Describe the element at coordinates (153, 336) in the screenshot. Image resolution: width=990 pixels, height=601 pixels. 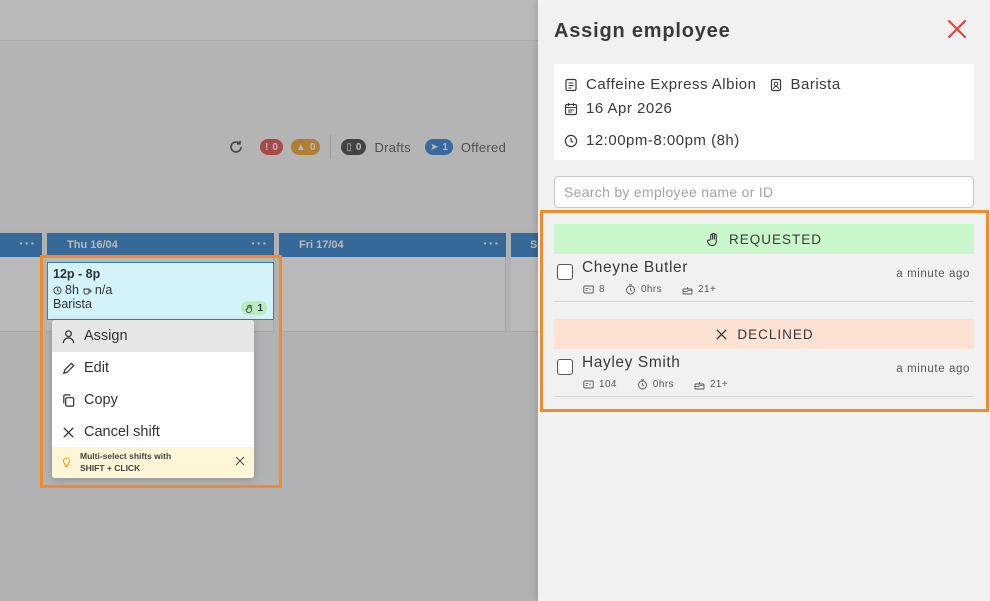
I see `menu-item-assign: Assign` at that location.